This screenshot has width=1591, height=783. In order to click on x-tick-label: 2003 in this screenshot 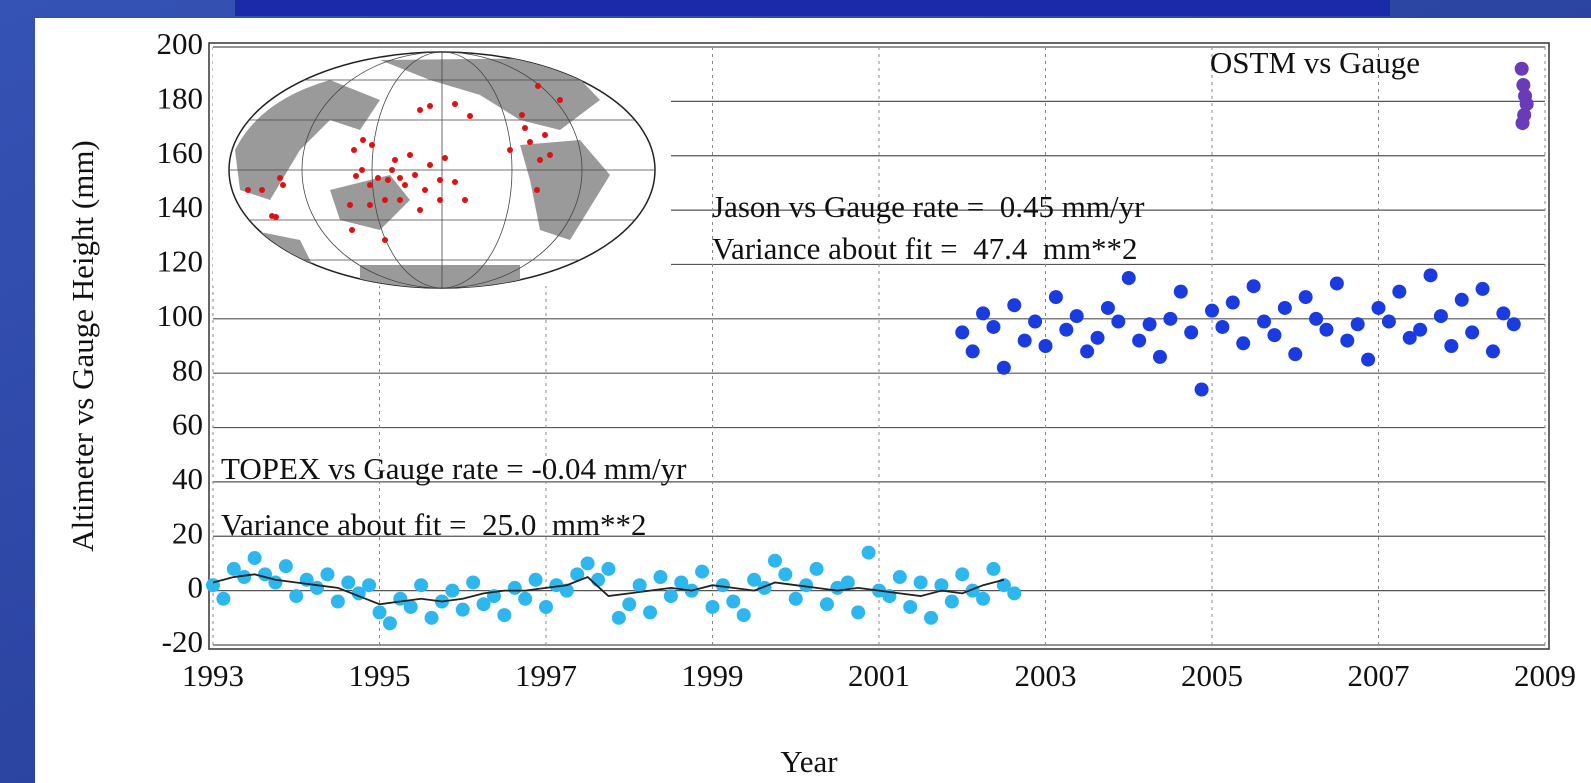, I will do `click(1046, 675)`.